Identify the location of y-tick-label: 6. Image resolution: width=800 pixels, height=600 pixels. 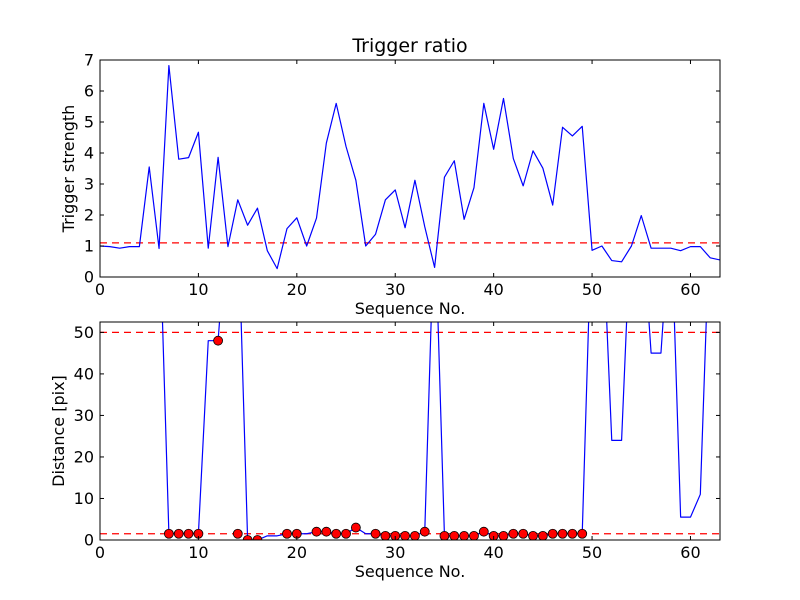
(89, 91).